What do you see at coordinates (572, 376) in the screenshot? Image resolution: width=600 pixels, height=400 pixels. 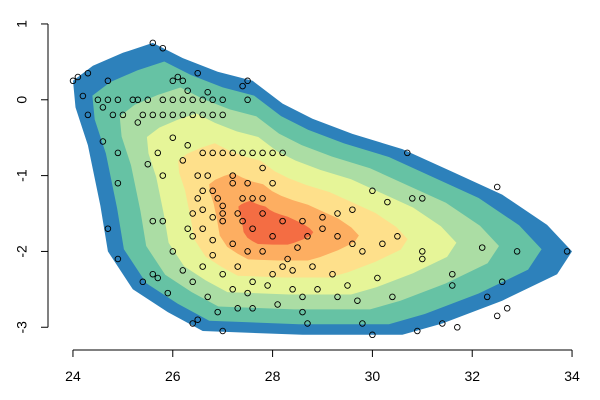 I see `x-tick-label-5: 34` at bounding box center [572, 376].